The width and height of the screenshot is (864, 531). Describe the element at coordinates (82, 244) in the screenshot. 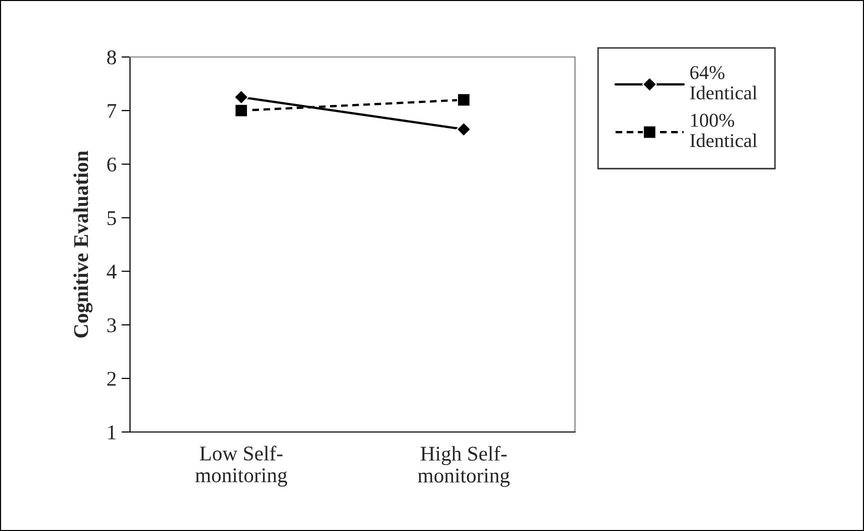

I see `y-axis-title: Cognitive Evaluation` at that location.